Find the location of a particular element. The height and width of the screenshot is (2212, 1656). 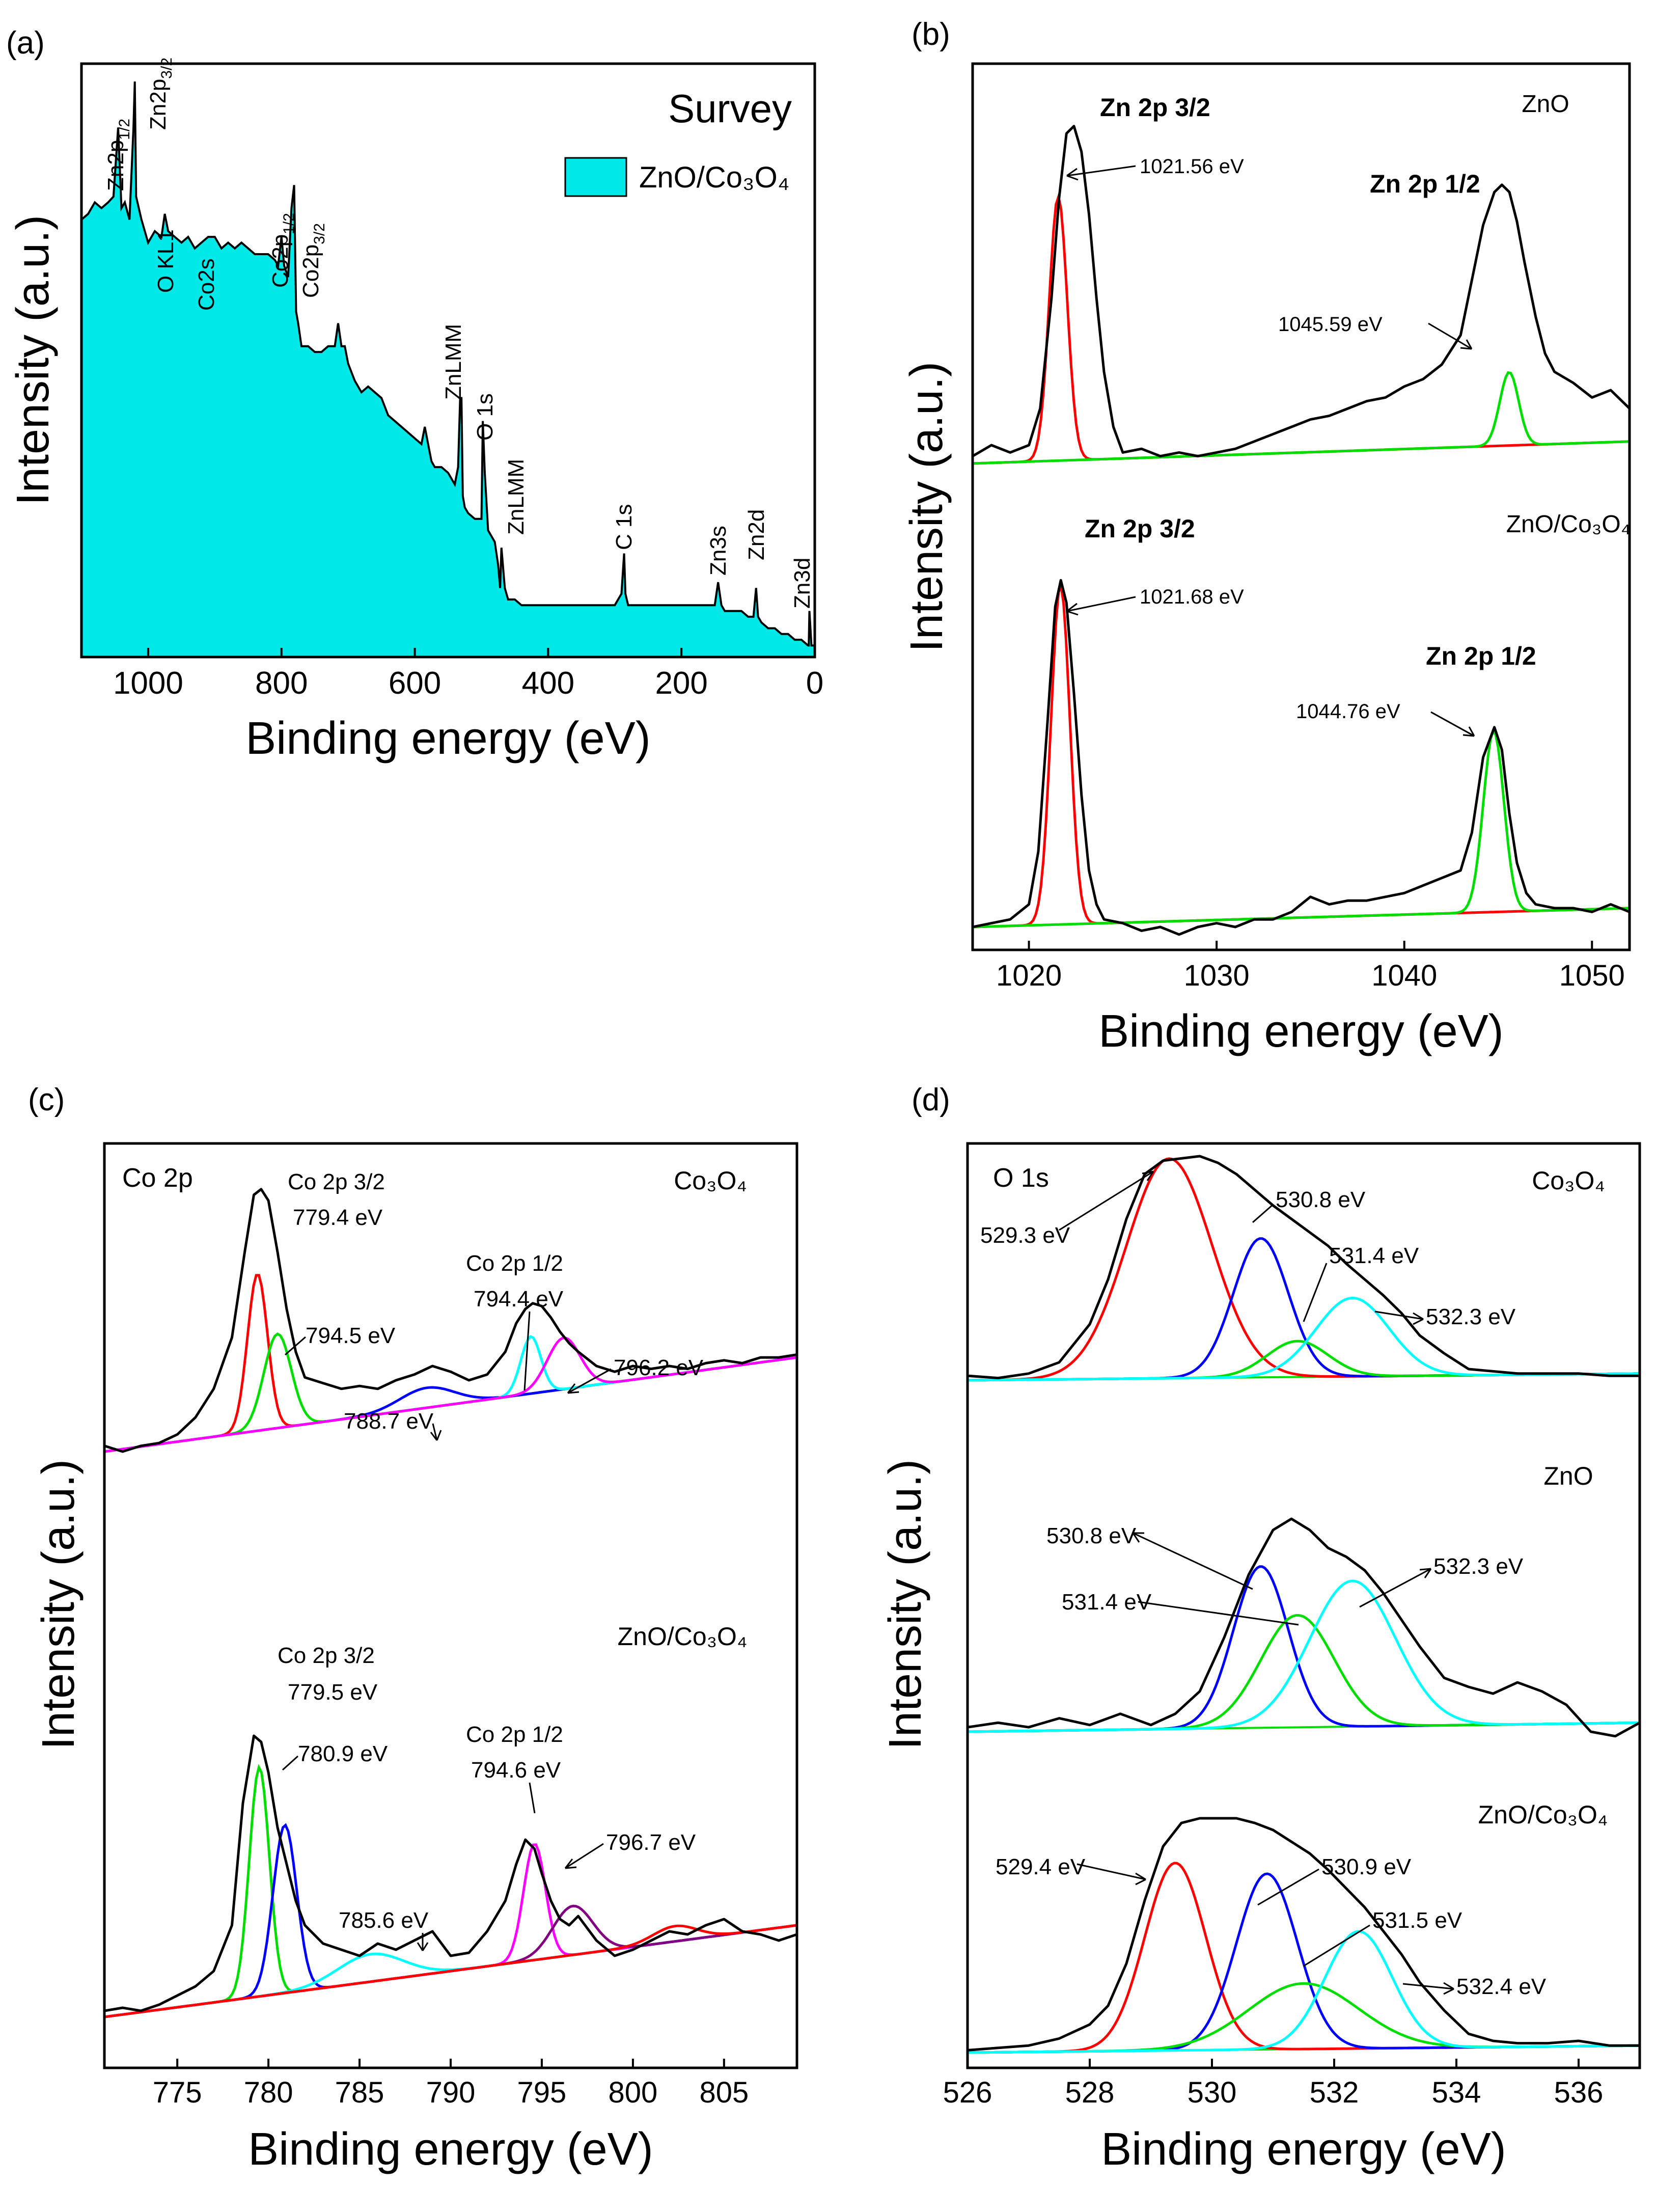

x-tick-label: 1000 is located at coordinates (148, 684).